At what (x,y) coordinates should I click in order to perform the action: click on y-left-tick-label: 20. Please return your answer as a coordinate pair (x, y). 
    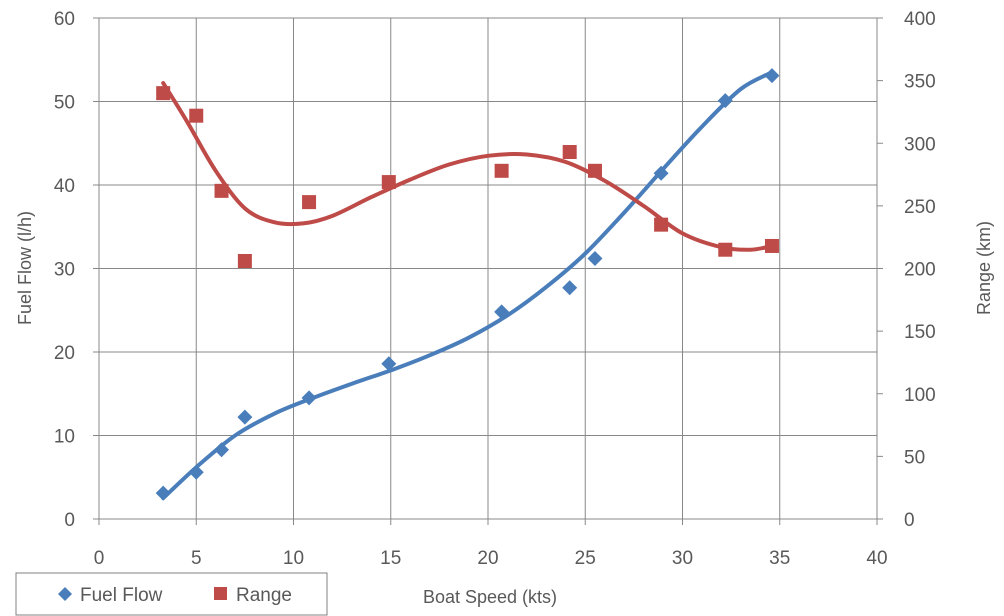
    Looking at the image, I should click on (64, 353).